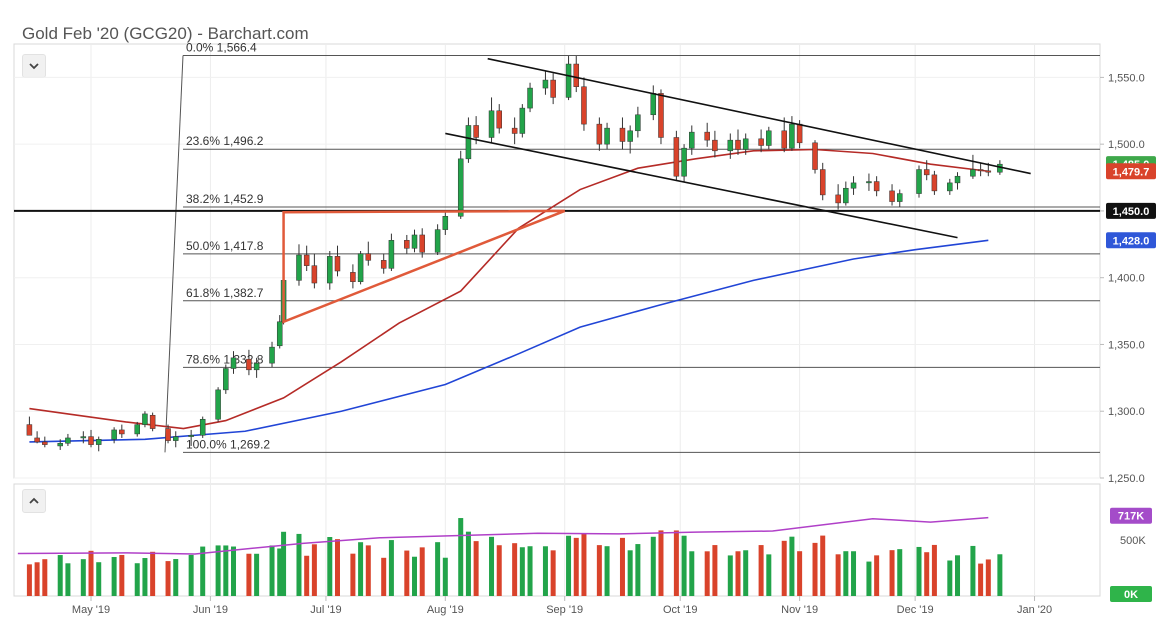  What do you see at coordinates (1126, 345) in the screenshot?
I see `y-tick-label: 1,350.0` at bounding box center [1126, 345].